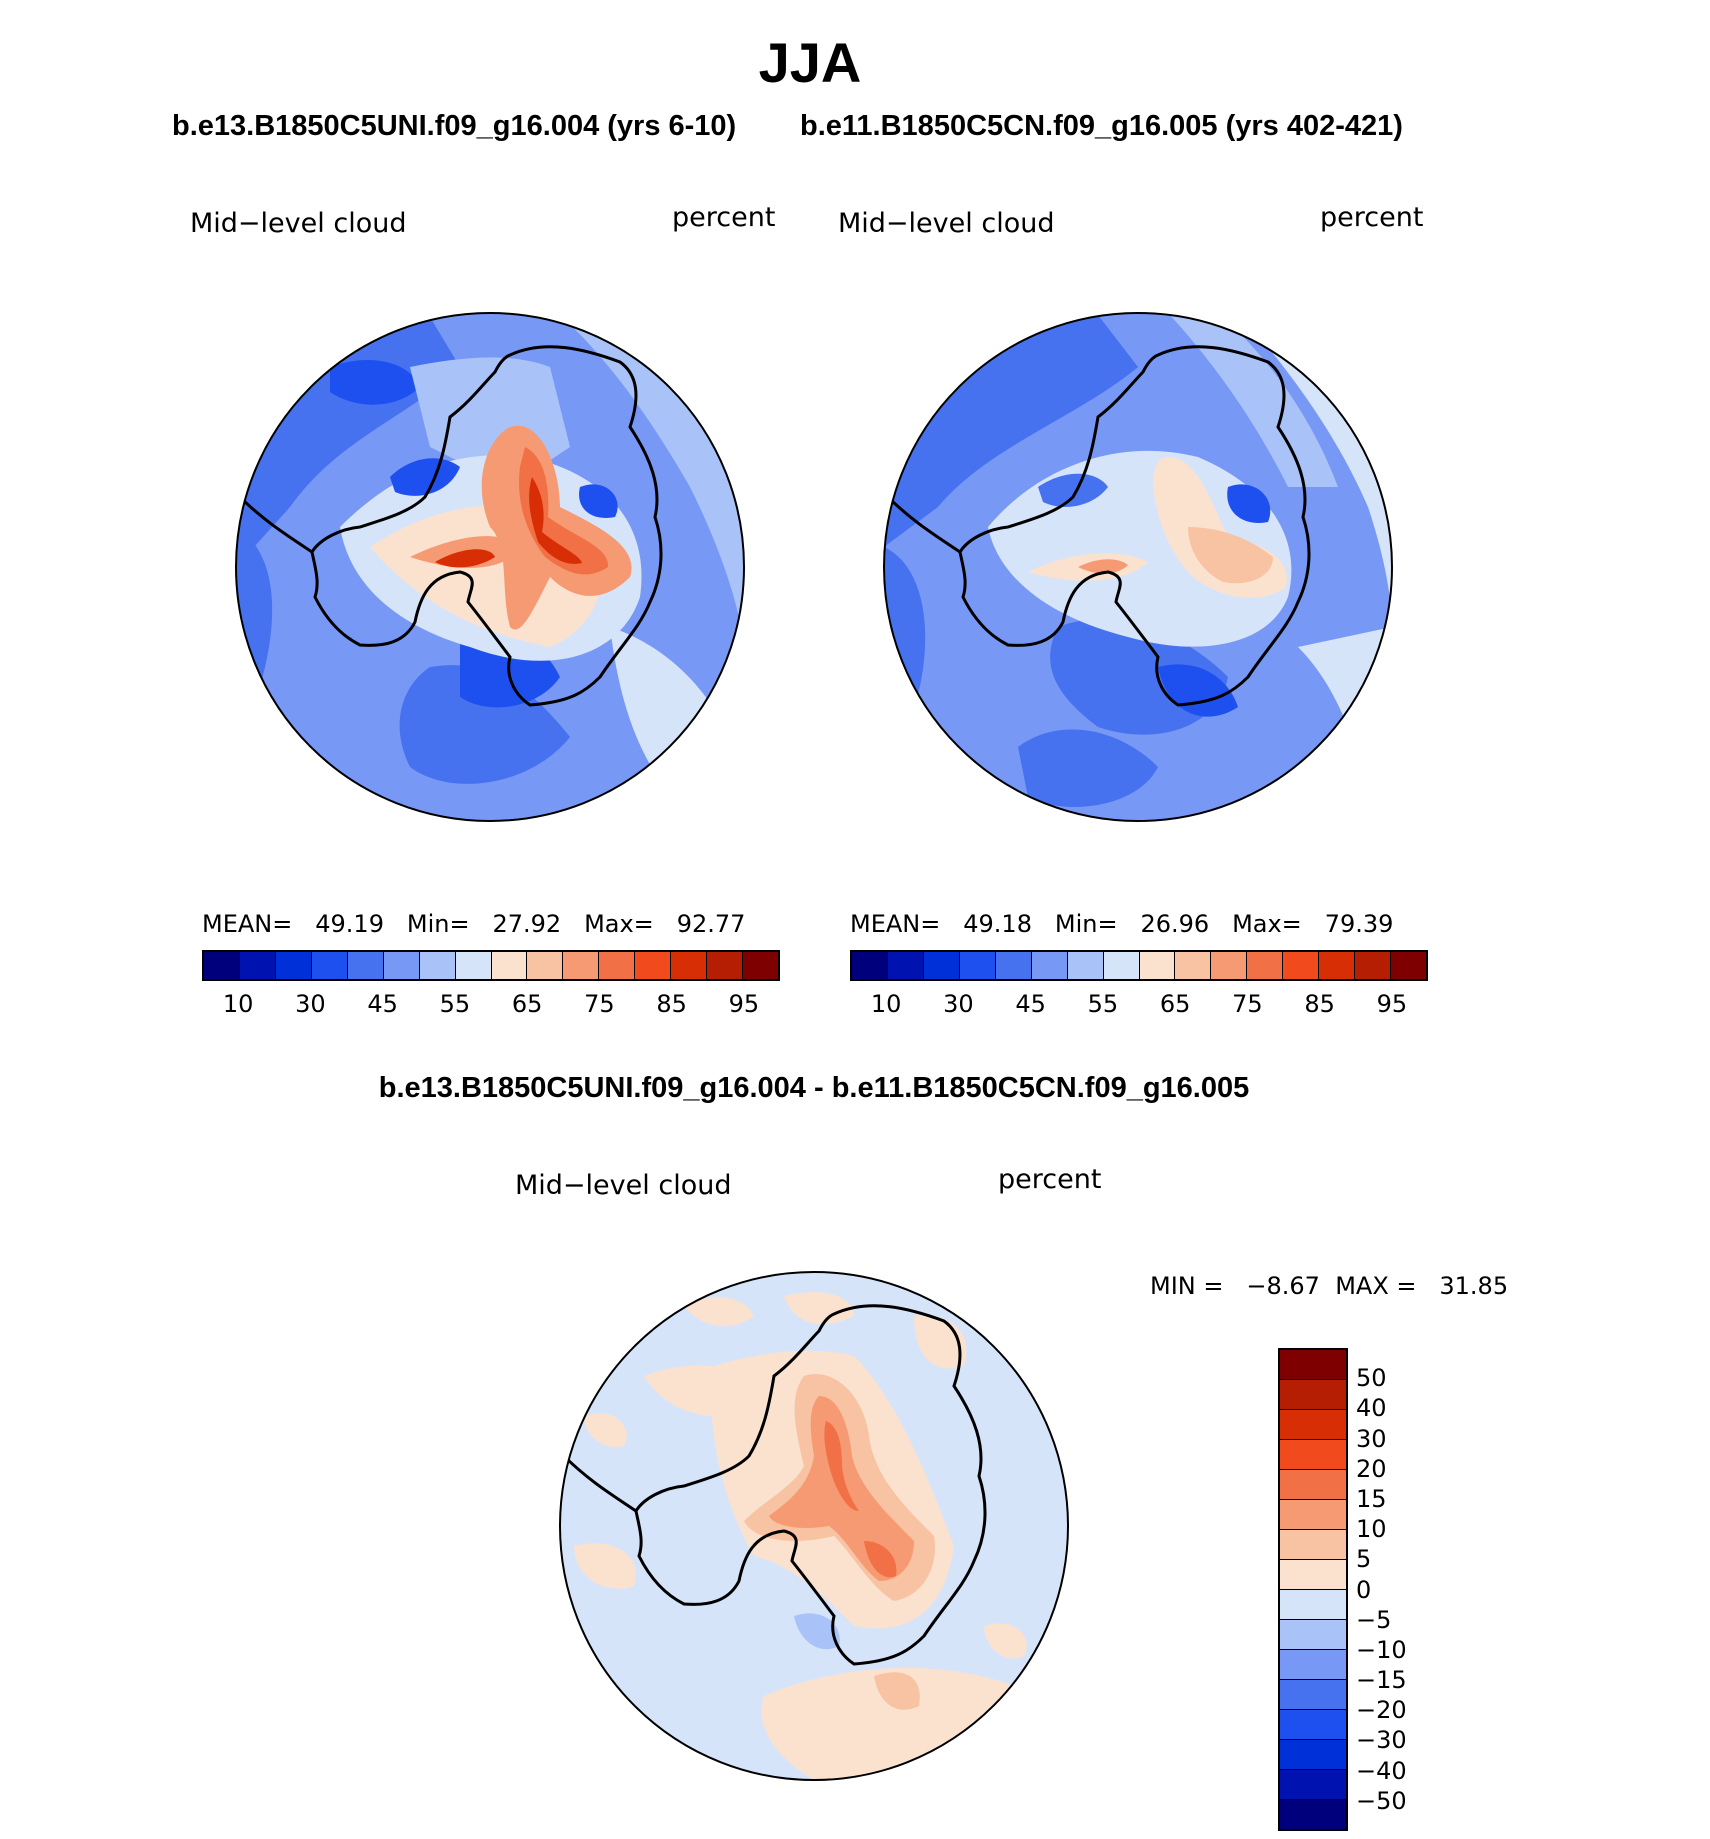 The height and width of the screenshot is (1839, 1710). What do you see at coordinates (1359, 924) in the screenshot?
I see `panel-2-max-value: 79.39` at bounding box center [1359, 924].